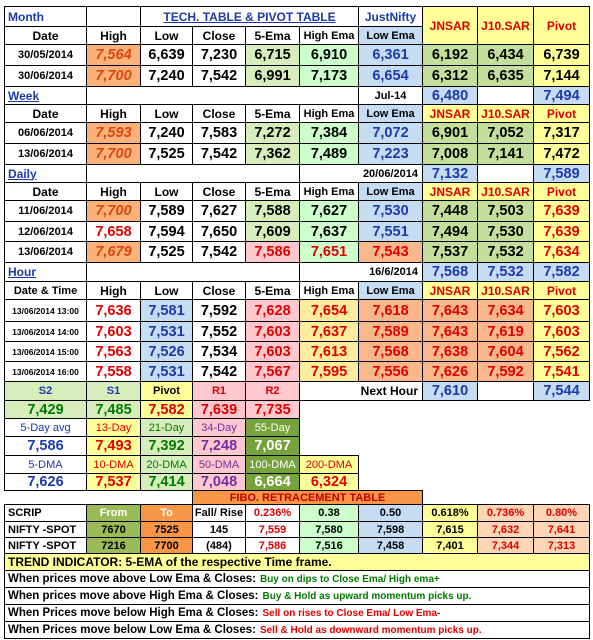  Describe the element at coordinates (390, 331) in the screenshot. I see `cell: 7,589` at that location.